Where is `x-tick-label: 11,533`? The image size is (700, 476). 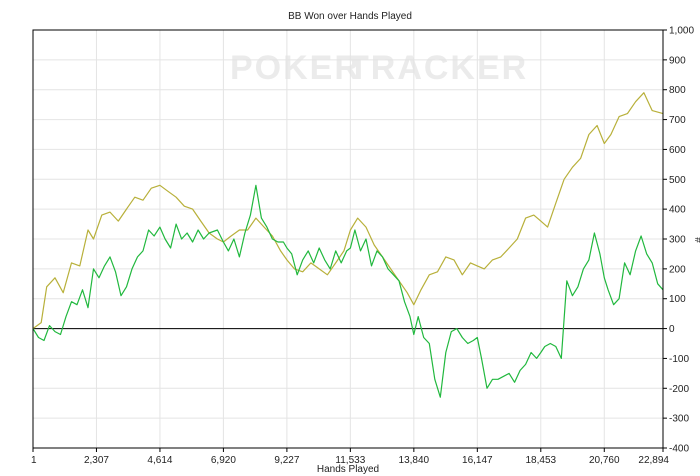
x-tick-label: 11,533 is located at coordinates (350, 460).